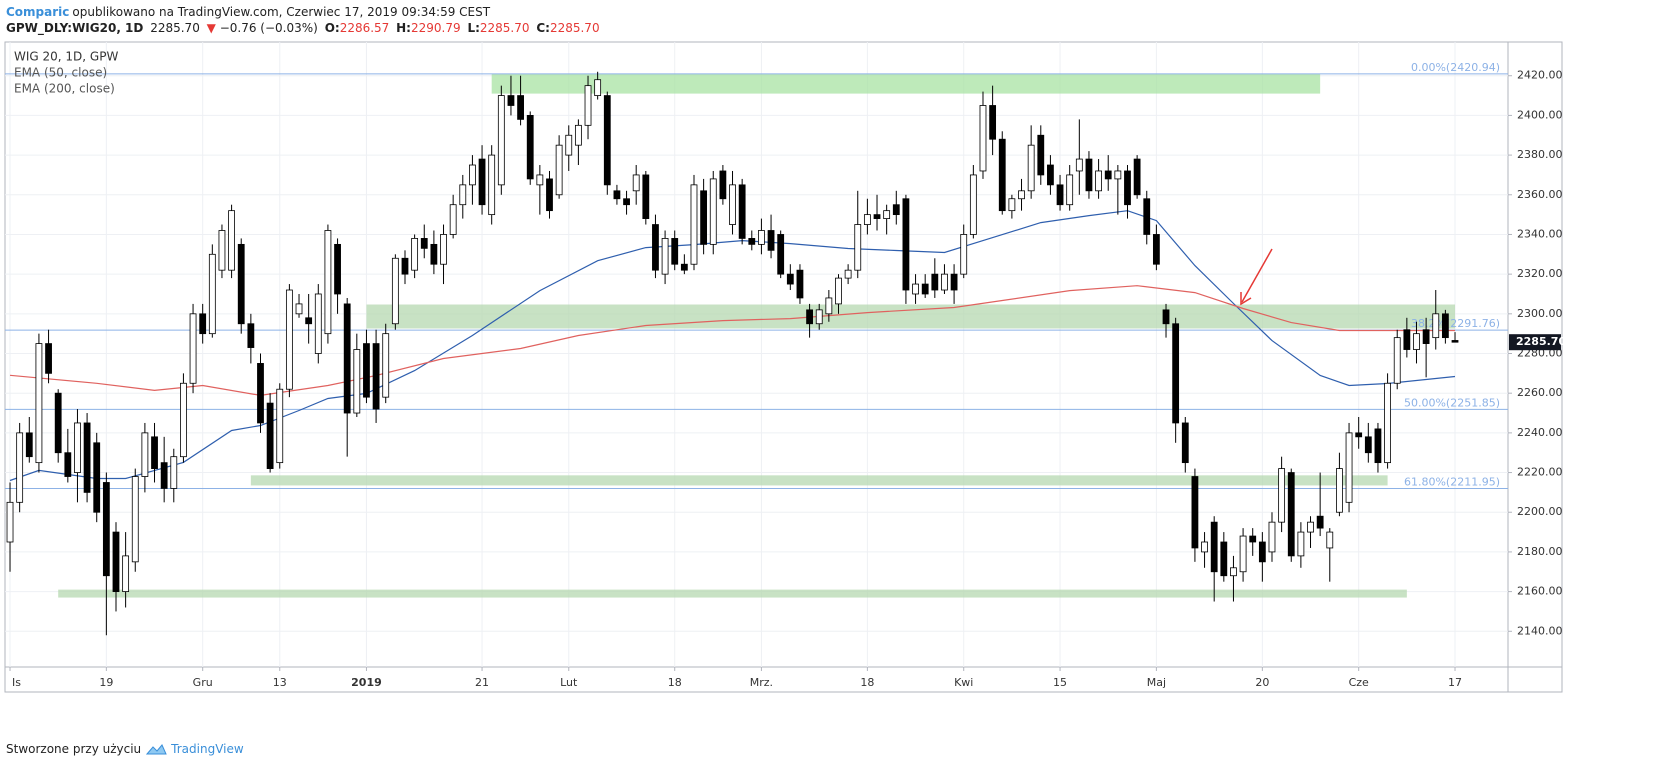 The width and height of the screenshot is (1653, 768). I want to click on y-tick-label: 2320.00, so click(1540, 273).